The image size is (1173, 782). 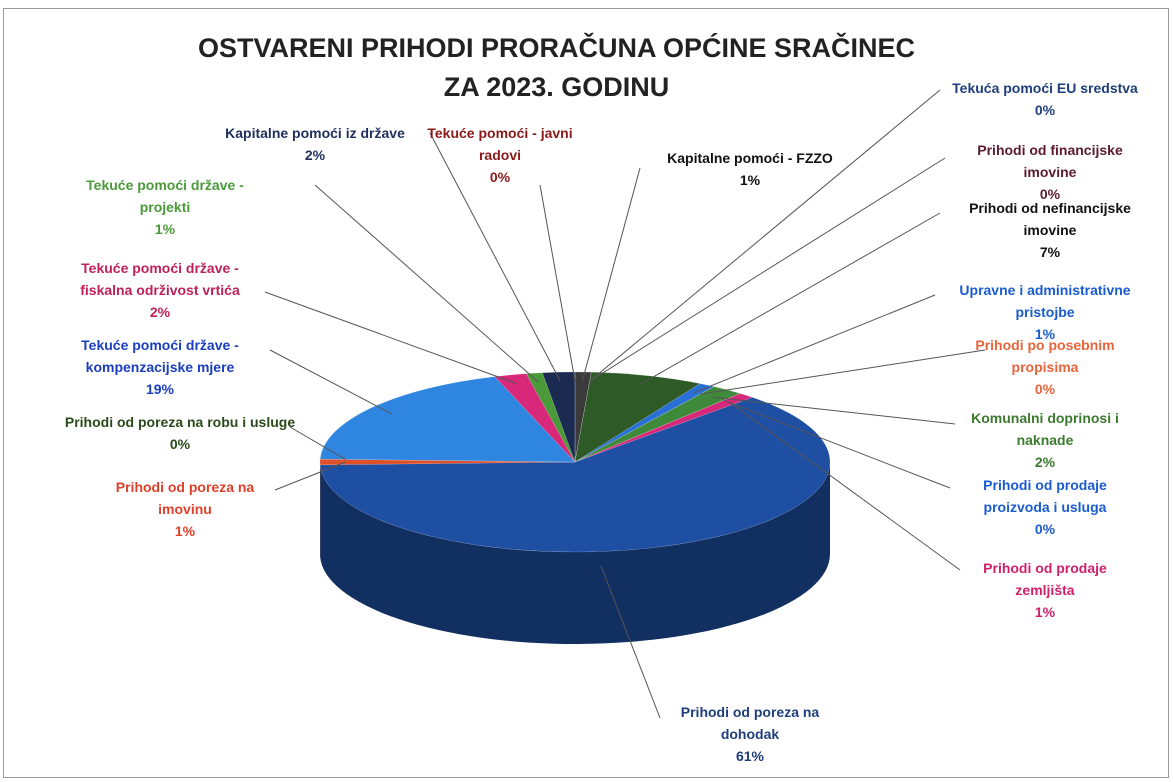 I want to click on data-label: Tekuće pomoći države - projekti 1%, so click(x=165, y=207).